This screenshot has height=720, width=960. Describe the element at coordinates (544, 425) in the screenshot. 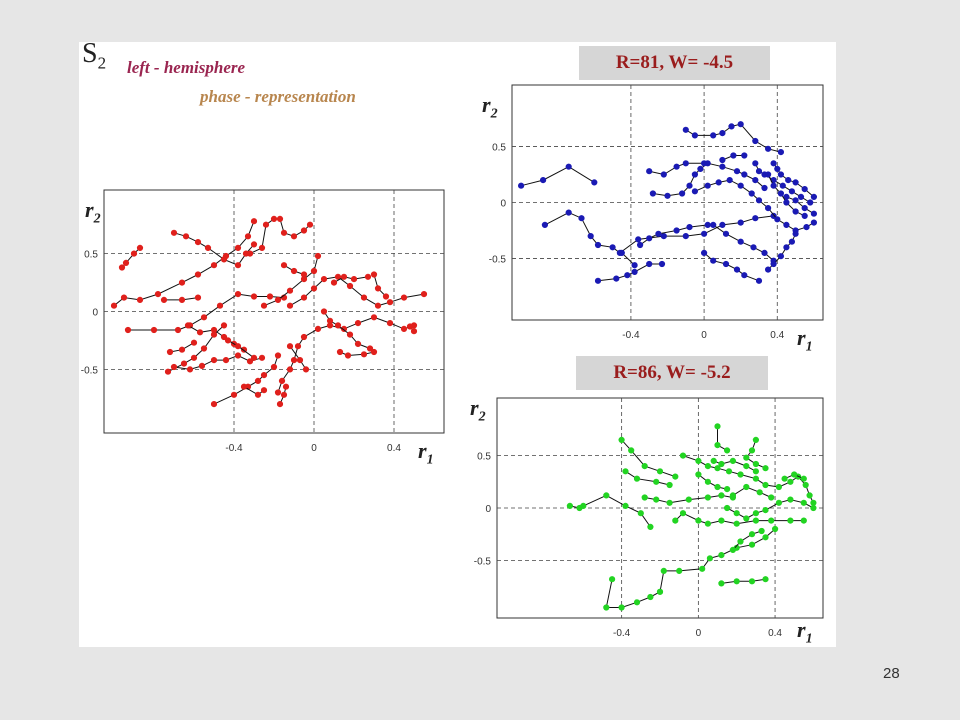

I see `bottom-right-coefficient: 0.77` at that location.